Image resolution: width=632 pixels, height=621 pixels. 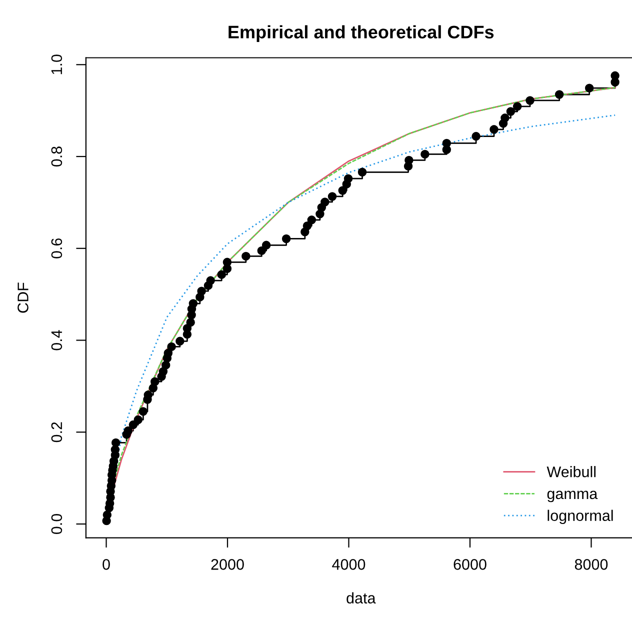 What do you see at coordinates (56, 524) in the screenshot?
I see `y-tick-label: 0.0` at bounding box center [56, 524].